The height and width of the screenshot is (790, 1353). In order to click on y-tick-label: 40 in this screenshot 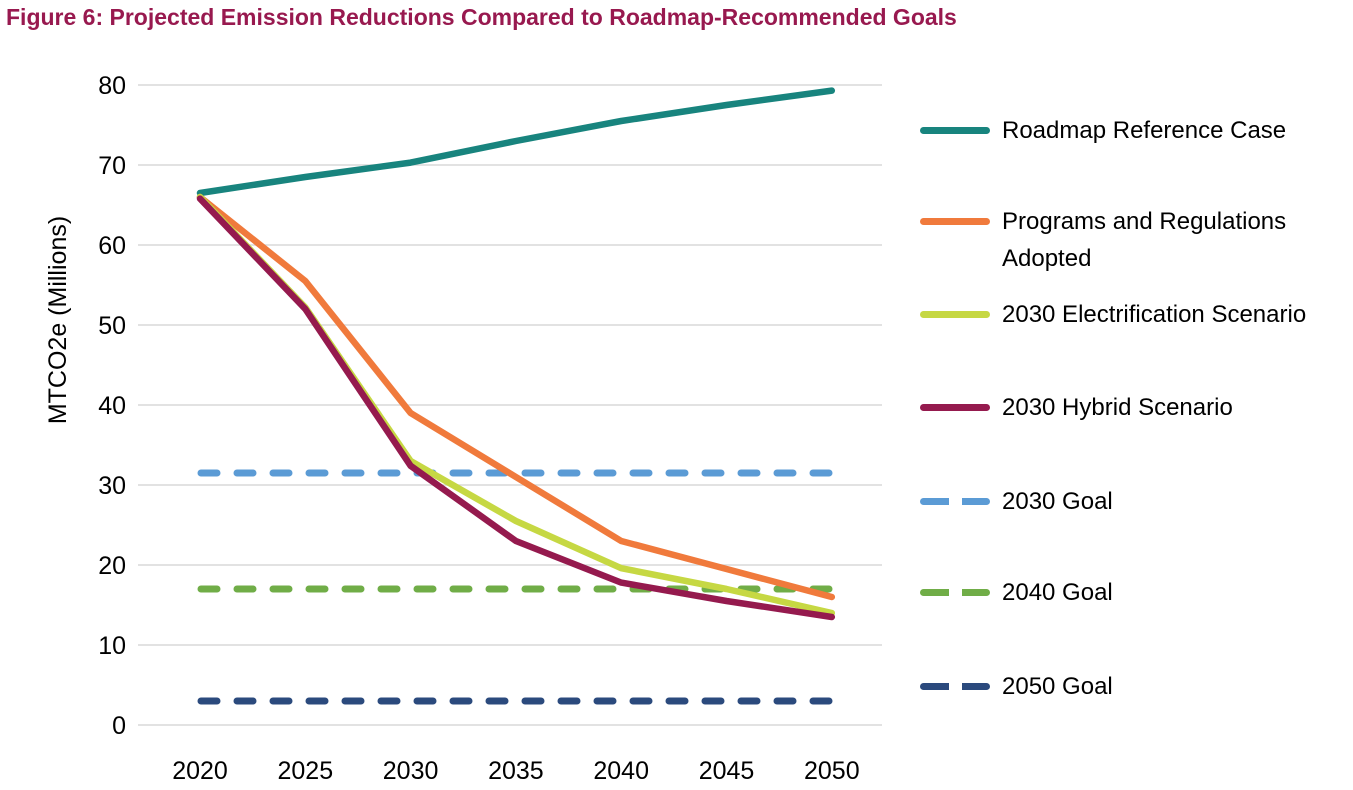, I will do `click(112, 406)`.